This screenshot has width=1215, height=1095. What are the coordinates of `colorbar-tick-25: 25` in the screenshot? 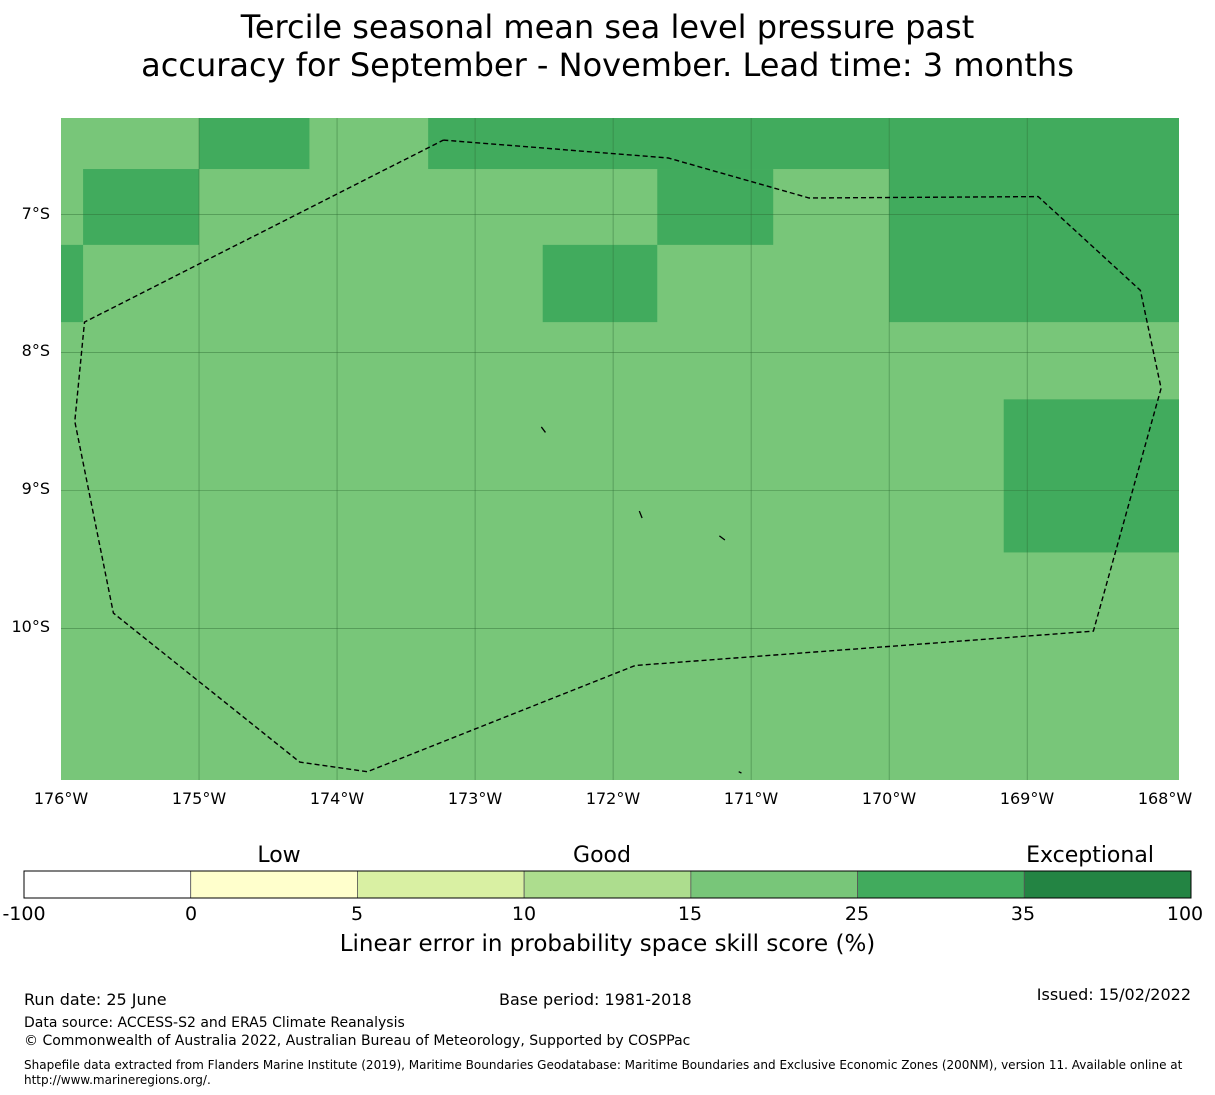 It's located at (857, 914).